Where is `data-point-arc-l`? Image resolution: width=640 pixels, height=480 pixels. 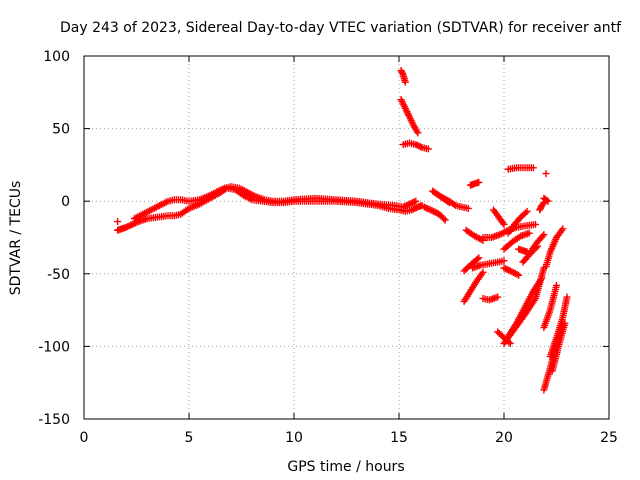
data-point-arc-l is located at coordinates (535, 224).